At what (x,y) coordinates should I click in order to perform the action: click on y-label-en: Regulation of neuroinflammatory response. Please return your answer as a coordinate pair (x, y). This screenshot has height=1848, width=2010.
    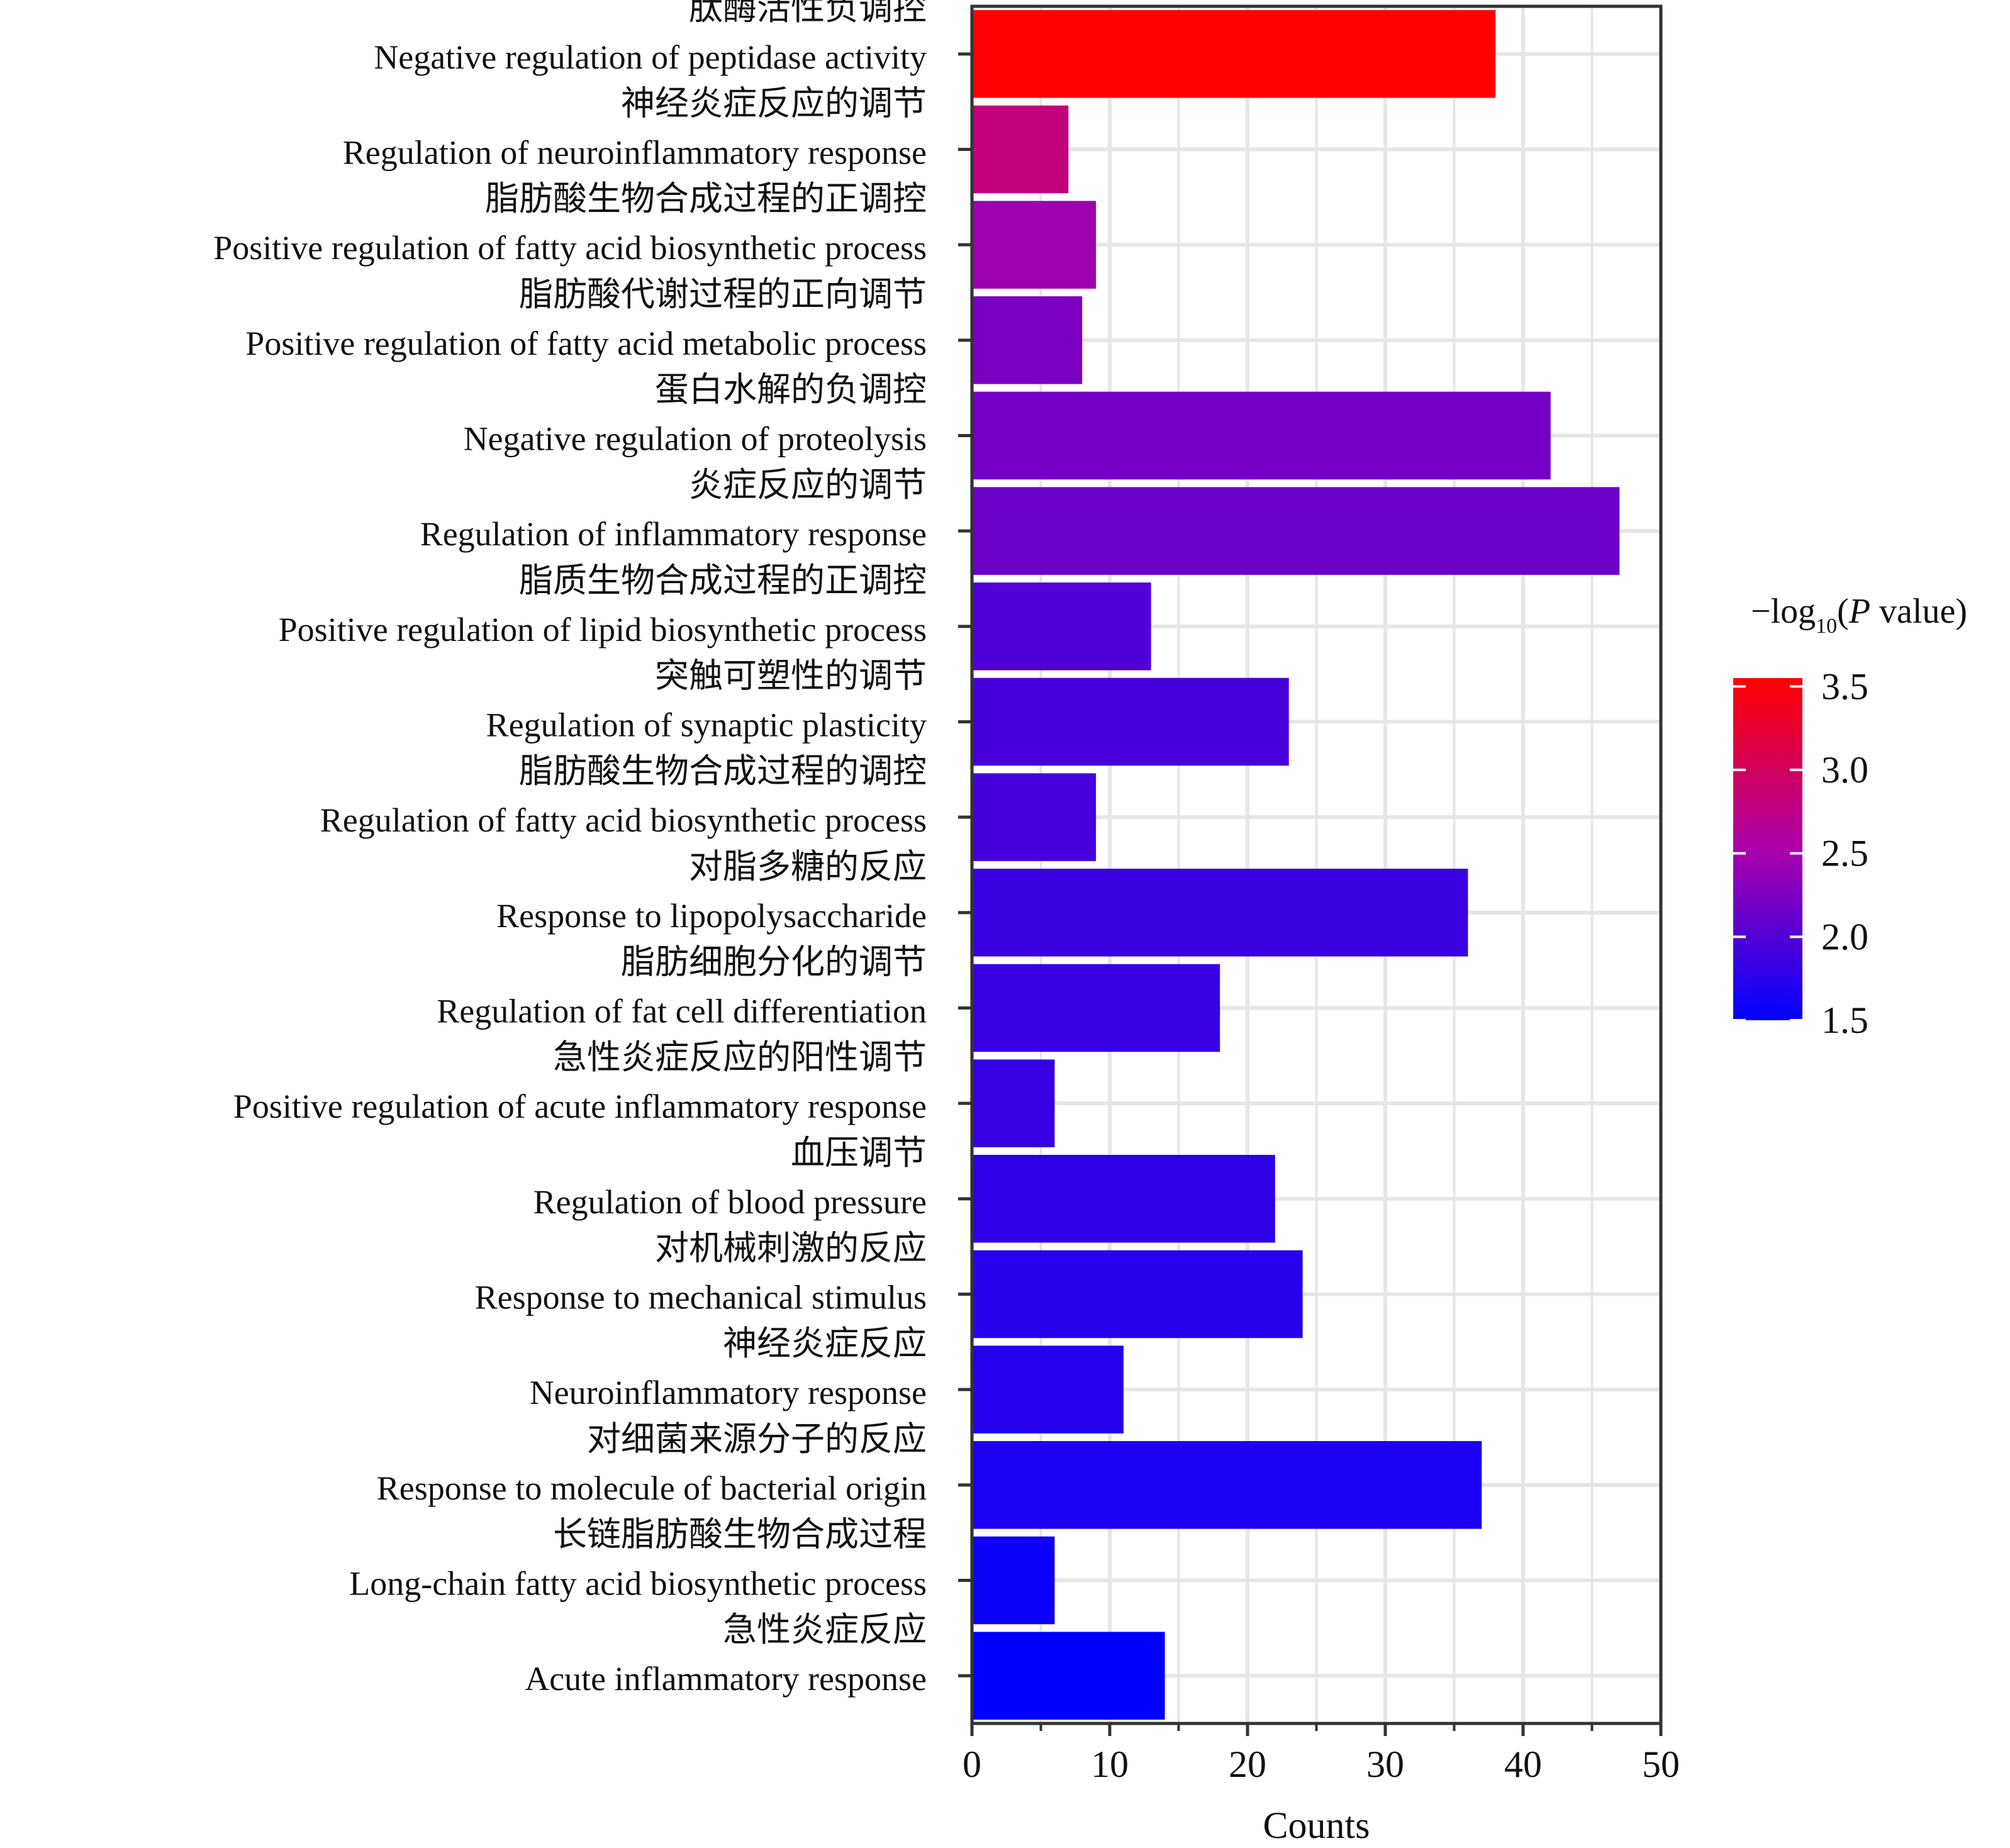
    Looking at the image, I should click on (635, 153).